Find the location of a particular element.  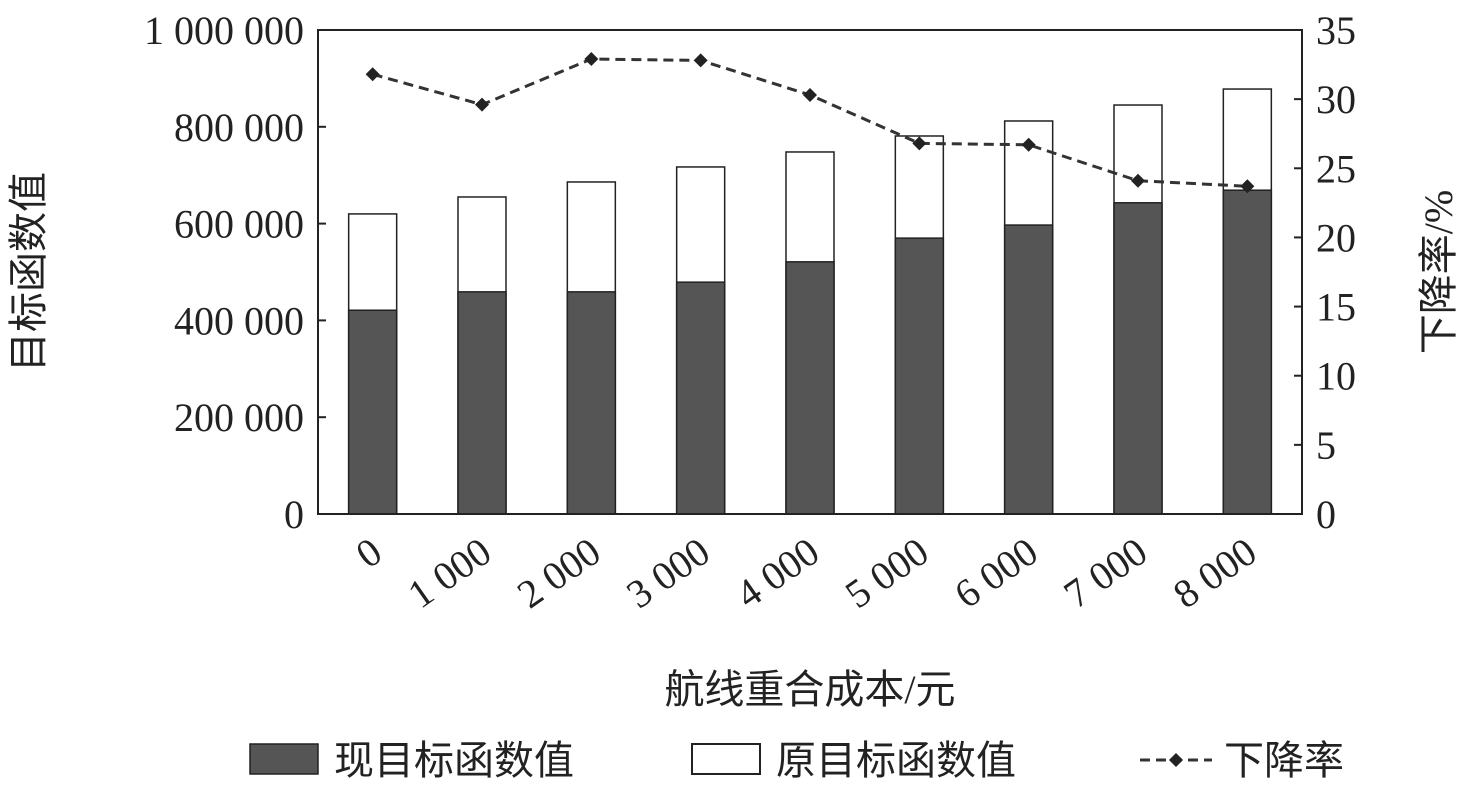

y-tick-label: 1 000 000 is located at coordinates (224, 30).